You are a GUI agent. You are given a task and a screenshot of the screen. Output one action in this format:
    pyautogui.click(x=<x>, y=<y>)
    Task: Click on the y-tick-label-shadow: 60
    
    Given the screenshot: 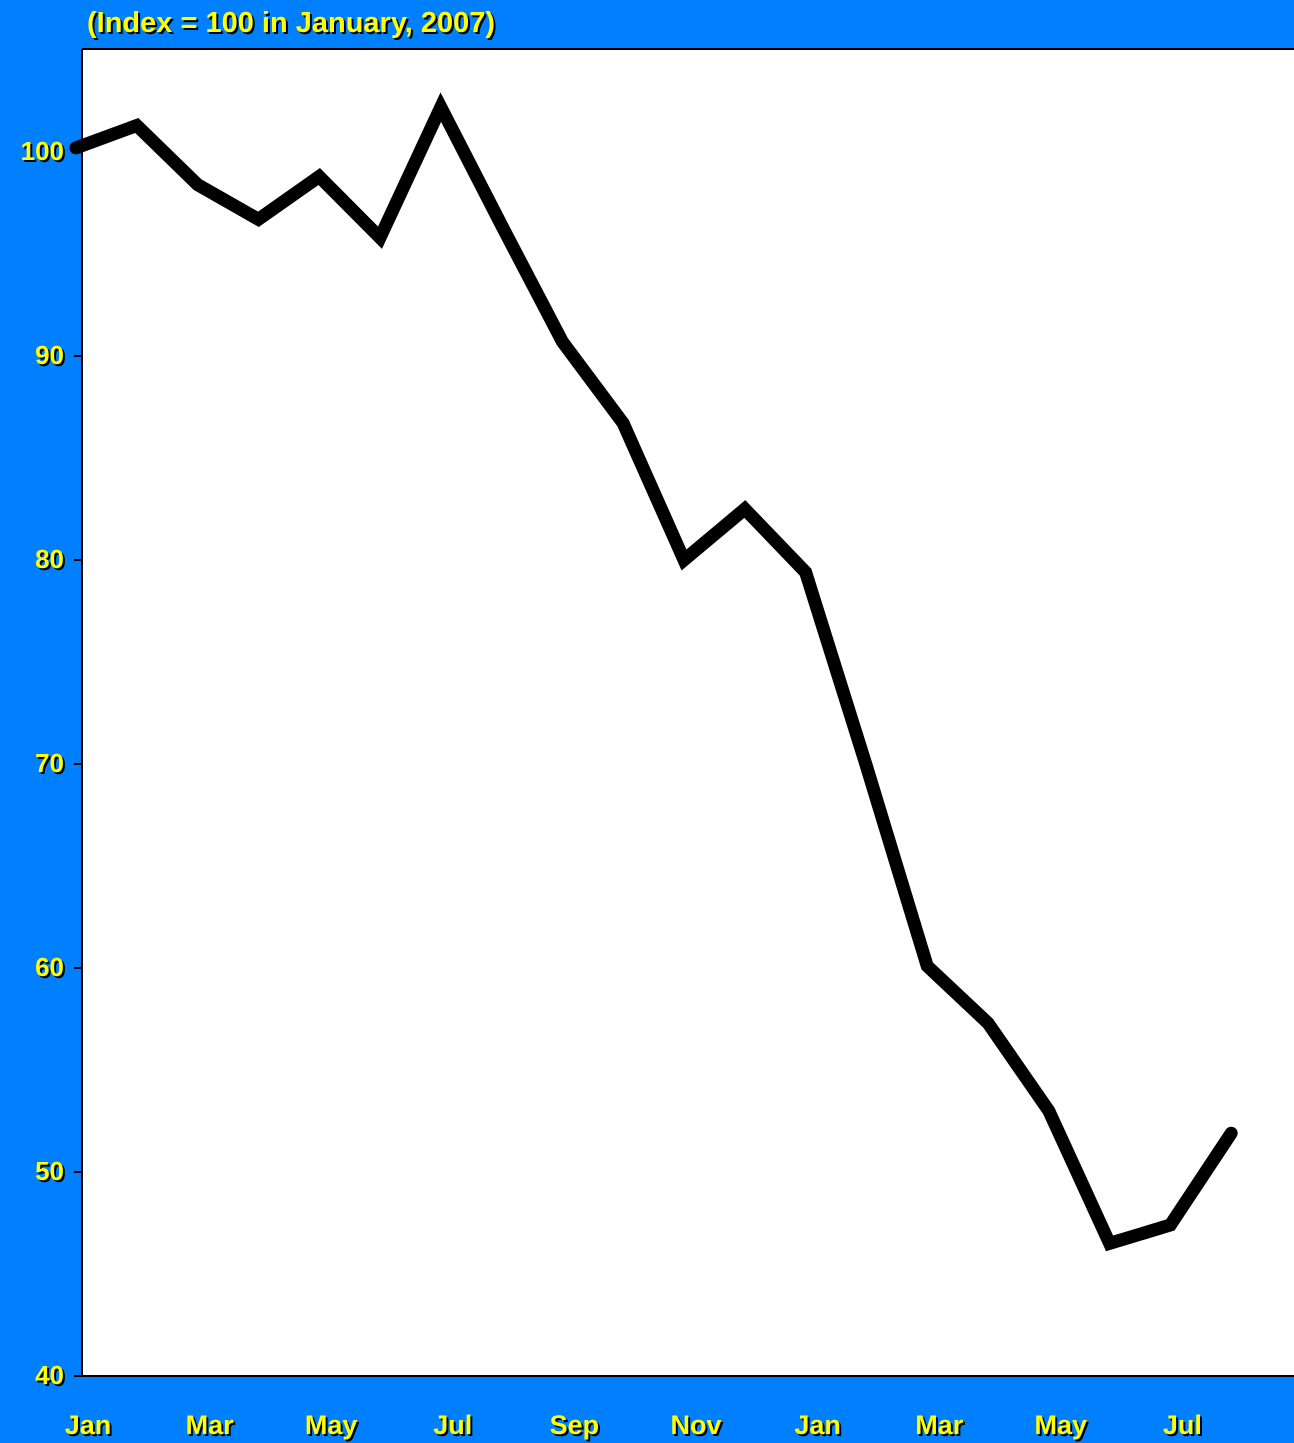 What is the action you would take?
    pyautogui.click(x=51, y=969)
    